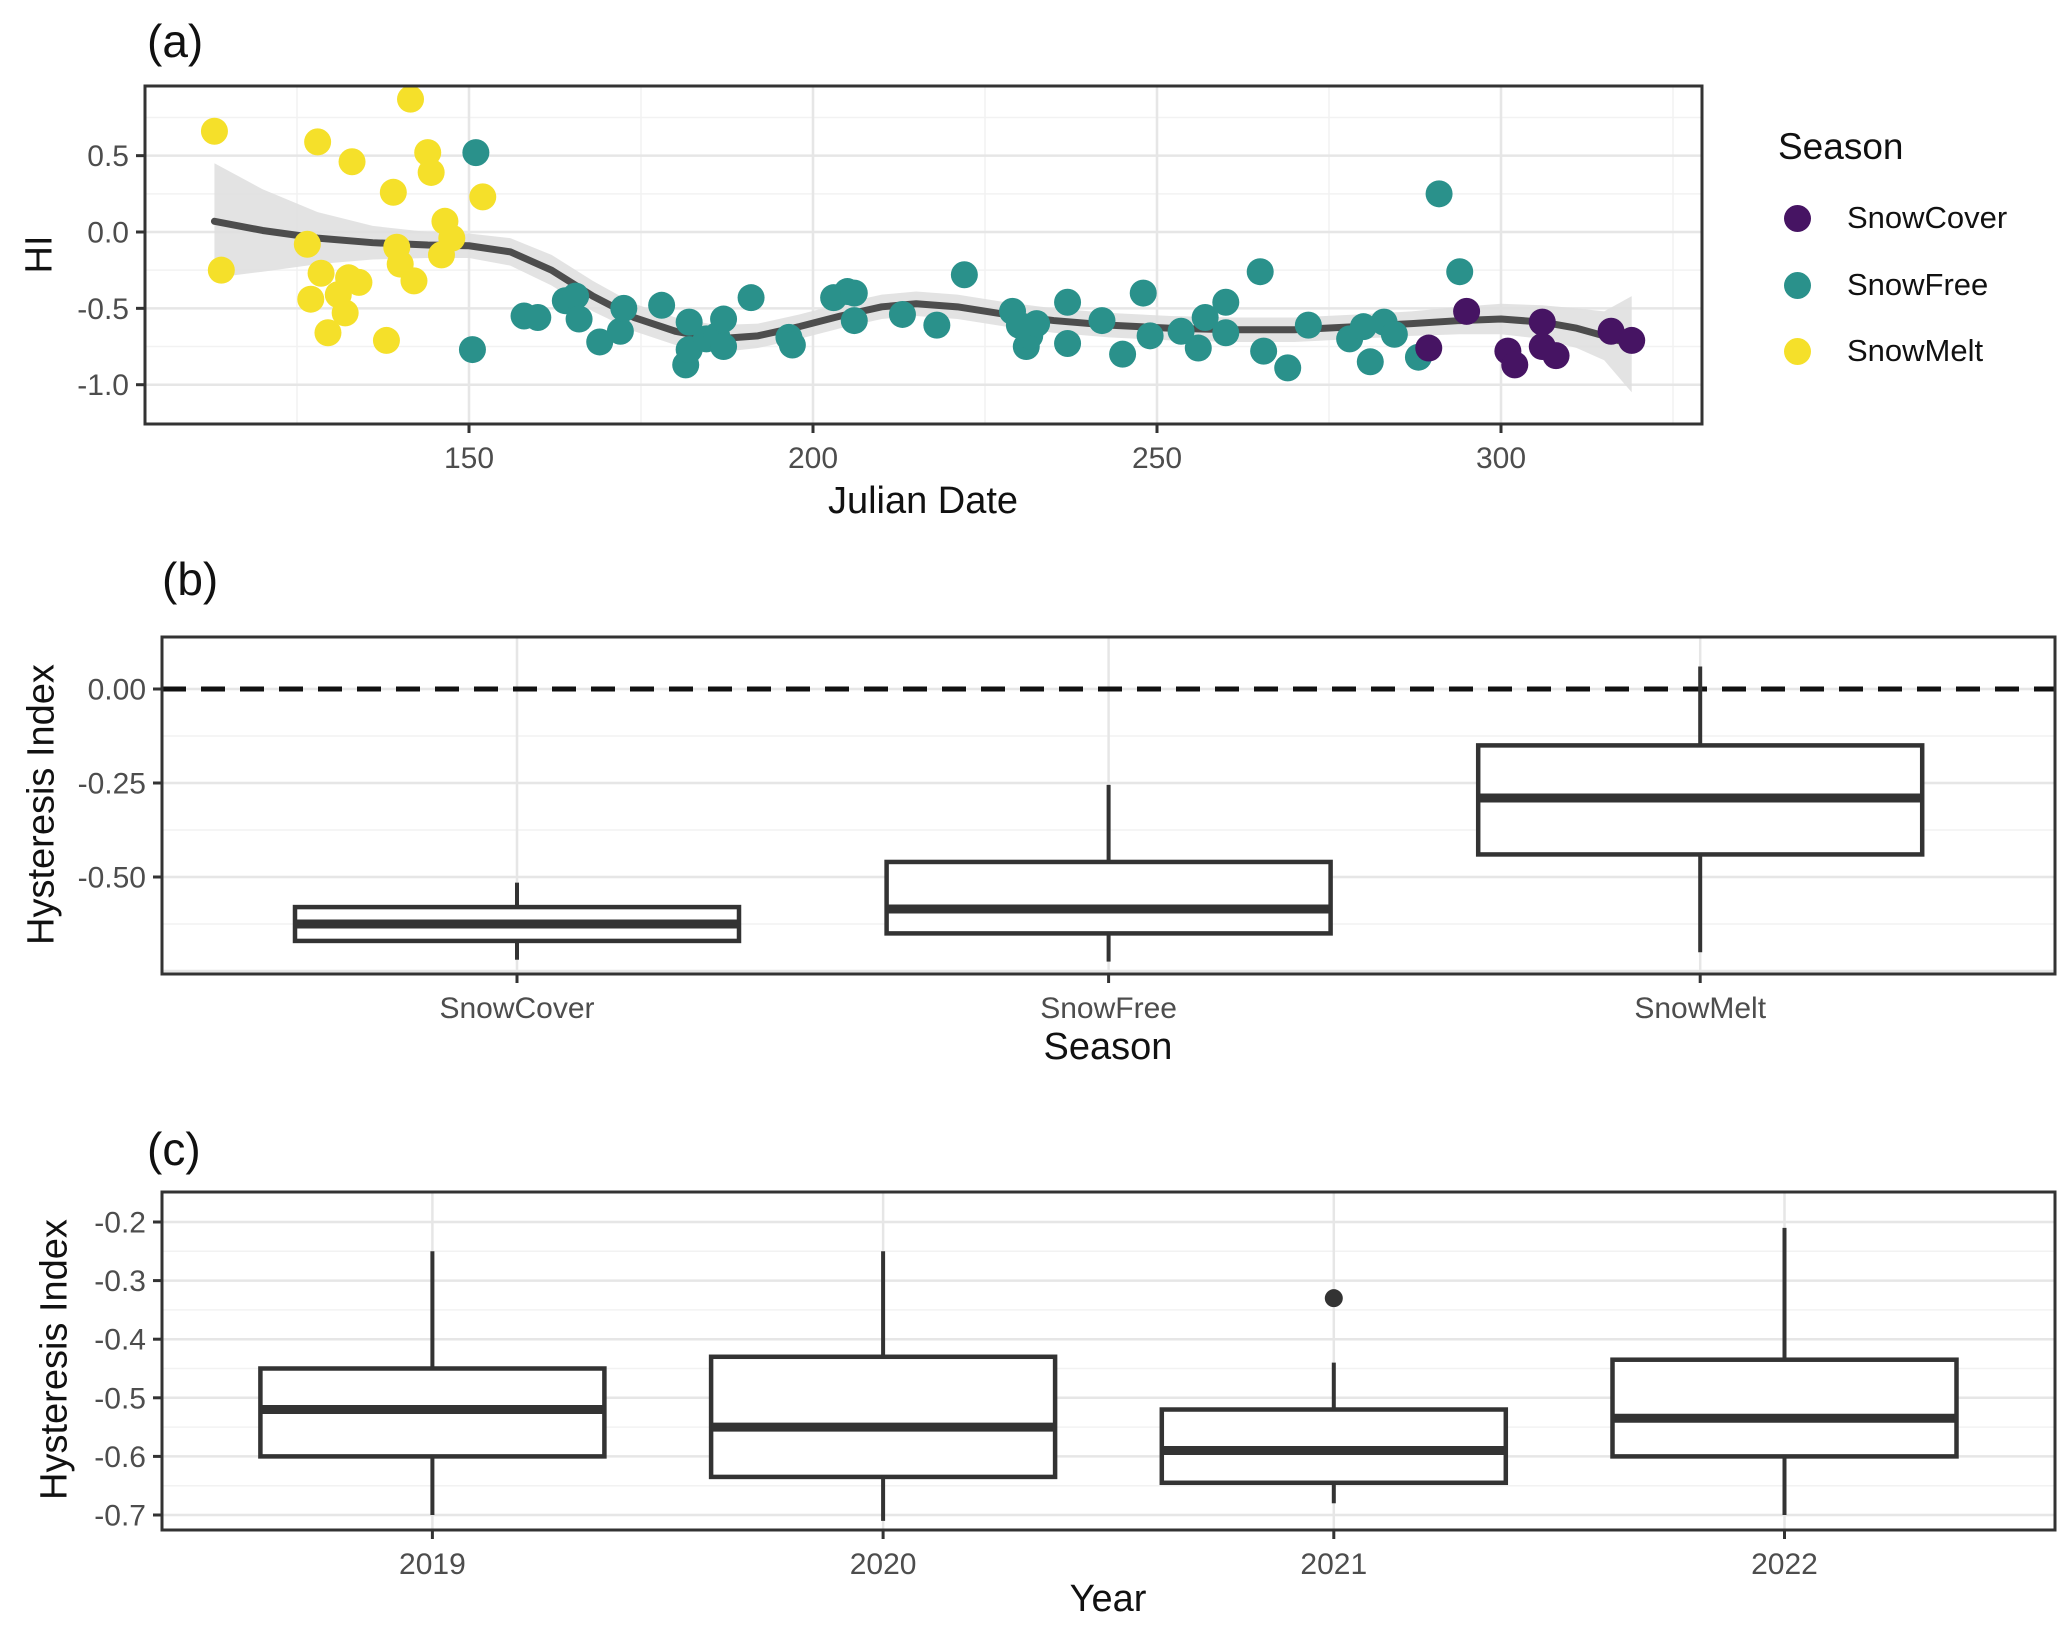  Describe the element at coordinates (348, 219) in the screenshot. I see `scatter-series-snowmelt` at that location.